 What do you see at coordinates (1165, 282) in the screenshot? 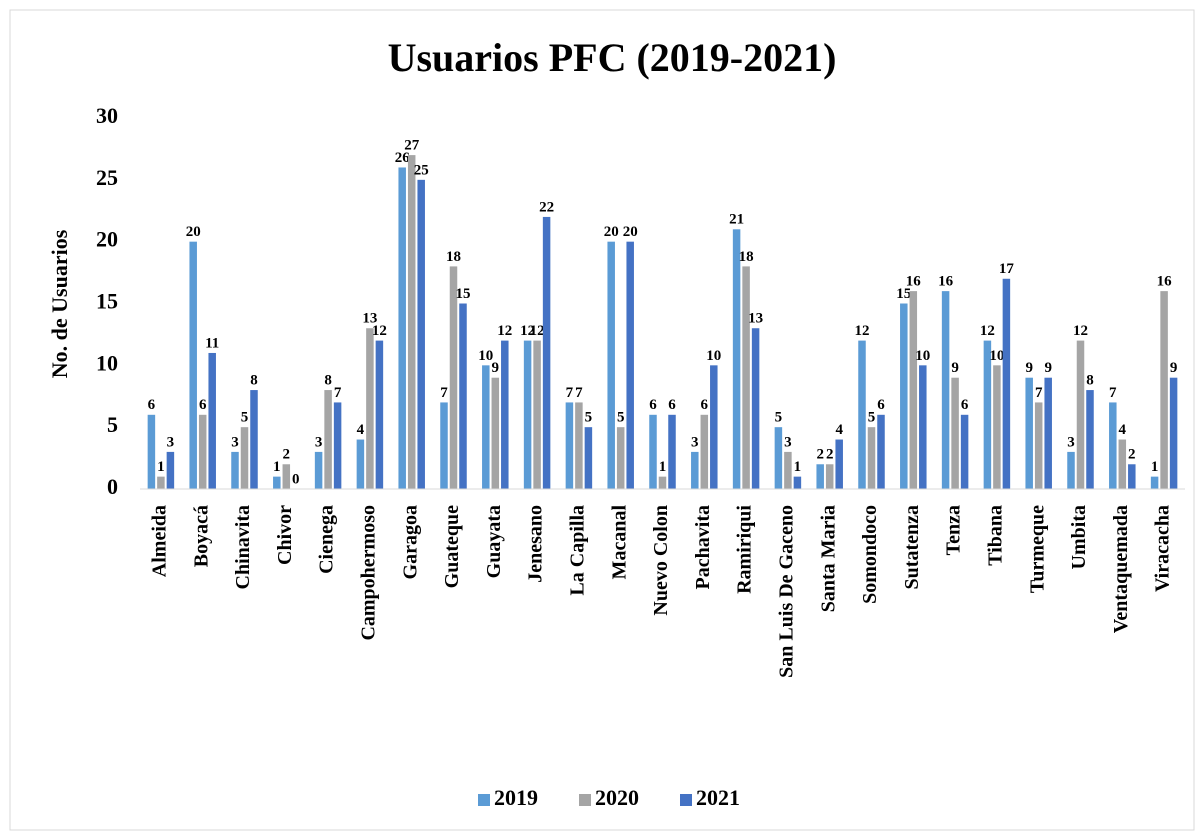
I see `data-label: 16` at bounding box center [1165, 282].